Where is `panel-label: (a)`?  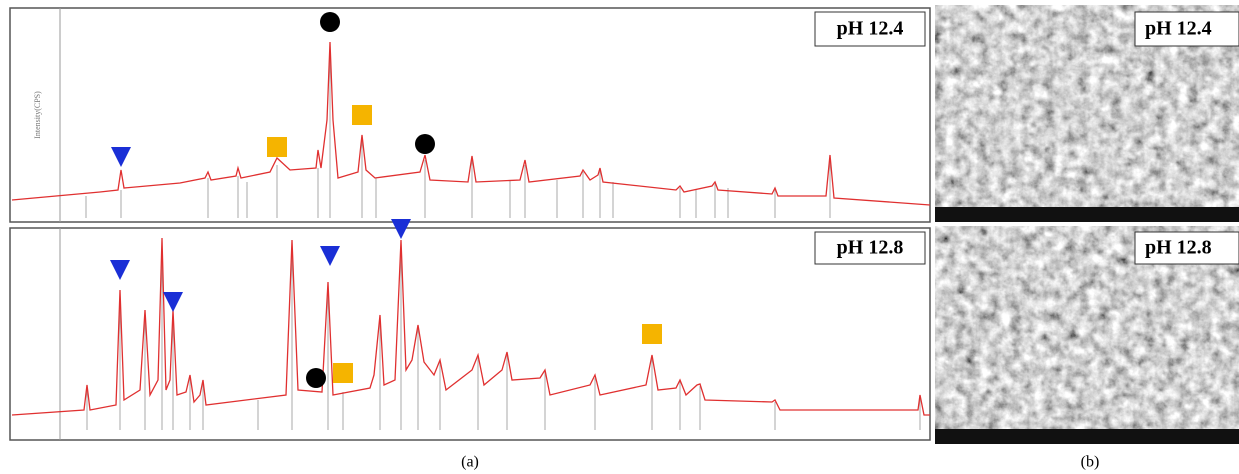 panel-label: (a) is located at coordinates (470, 462).